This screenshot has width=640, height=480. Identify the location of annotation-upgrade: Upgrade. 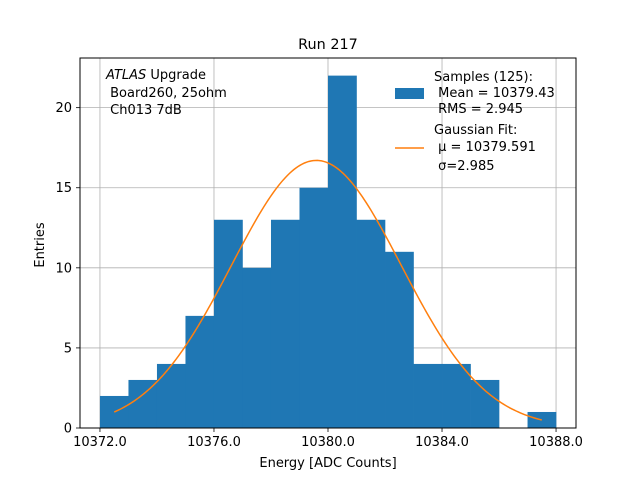
(176, 75).